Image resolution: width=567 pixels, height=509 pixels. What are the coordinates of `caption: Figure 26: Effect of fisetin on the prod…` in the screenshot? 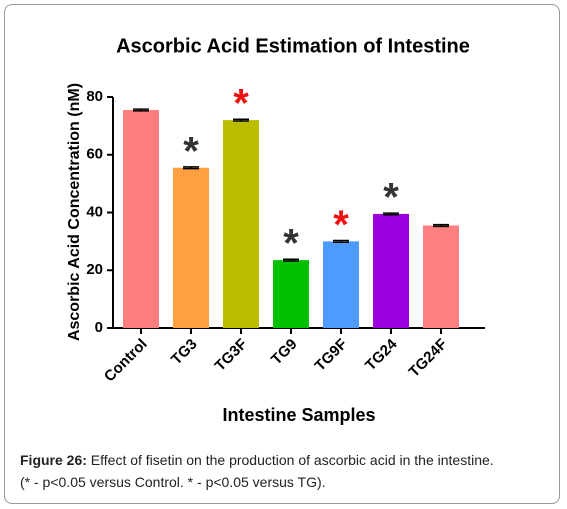 It's located at (285, 471).